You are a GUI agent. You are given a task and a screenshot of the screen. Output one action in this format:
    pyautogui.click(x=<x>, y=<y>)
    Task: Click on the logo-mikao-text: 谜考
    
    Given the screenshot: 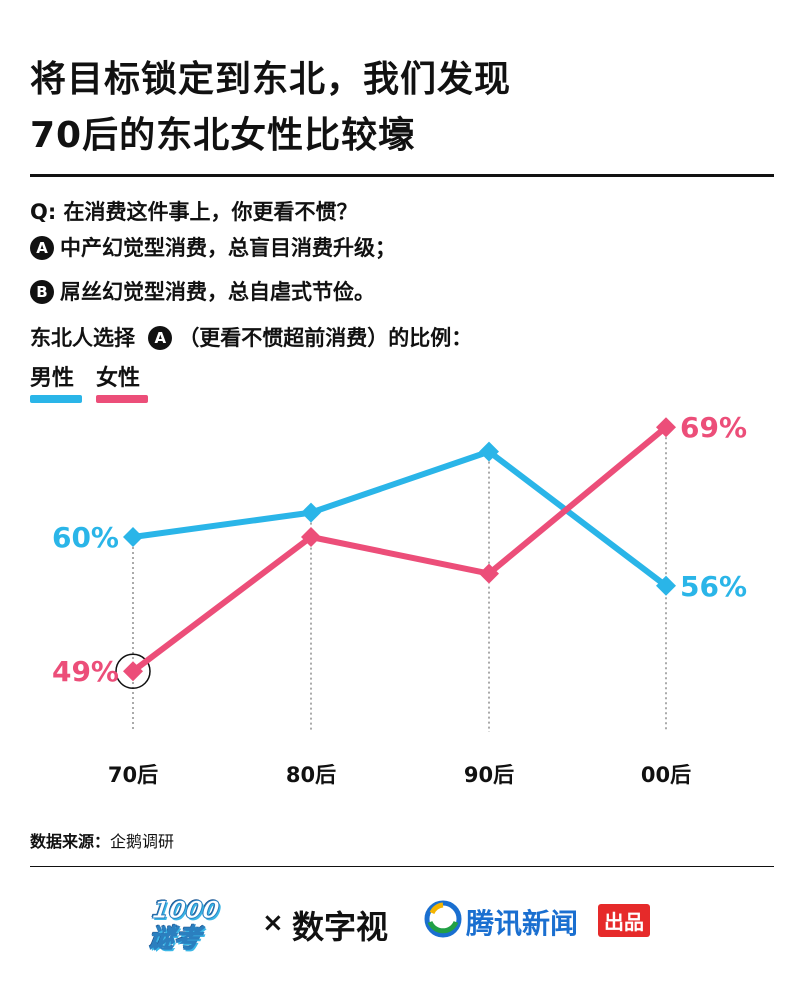 What is the action you would take?
    pyautogui.click(x=174, y=939)
    